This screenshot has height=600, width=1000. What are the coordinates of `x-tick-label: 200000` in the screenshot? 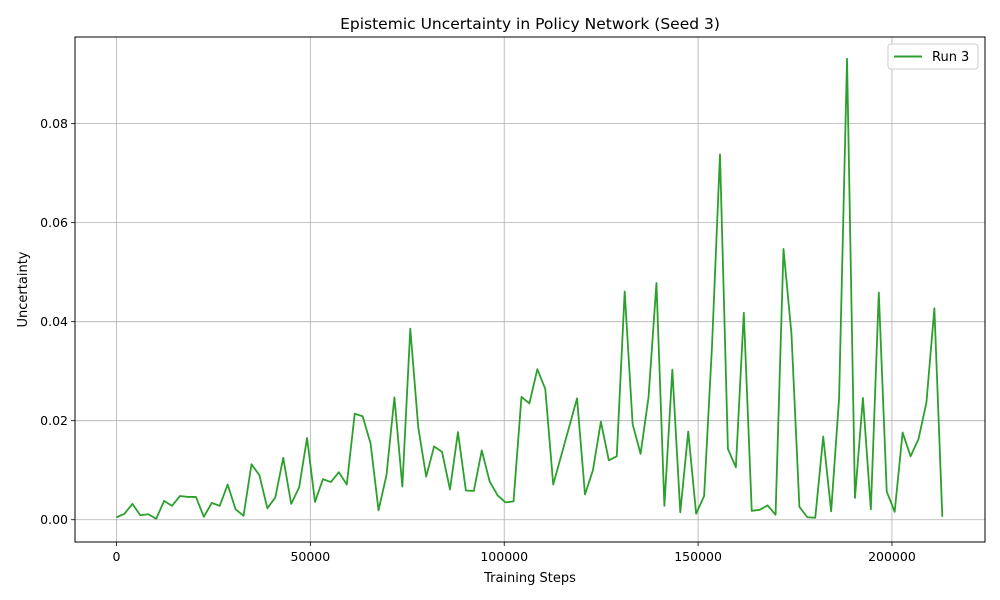 It's located at (892, 556).